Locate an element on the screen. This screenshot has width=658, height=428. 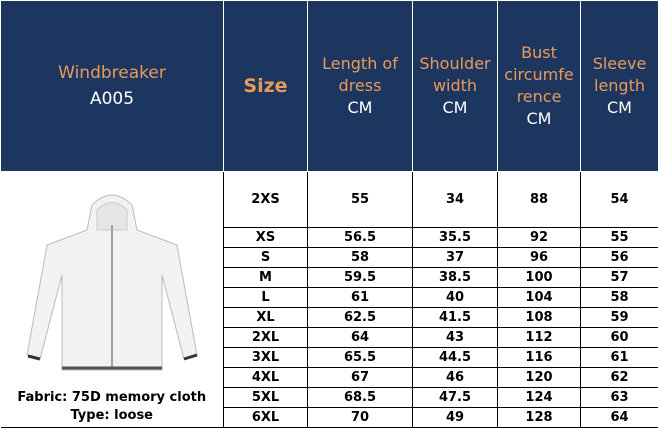
measure-cell: 34 is located at coordinates (455, 199).